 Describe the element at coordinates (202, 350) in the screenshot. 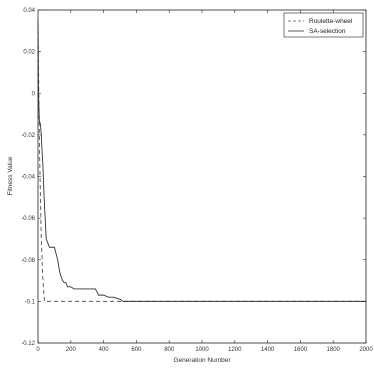

I see `x-tick-label: 1000` at that location.